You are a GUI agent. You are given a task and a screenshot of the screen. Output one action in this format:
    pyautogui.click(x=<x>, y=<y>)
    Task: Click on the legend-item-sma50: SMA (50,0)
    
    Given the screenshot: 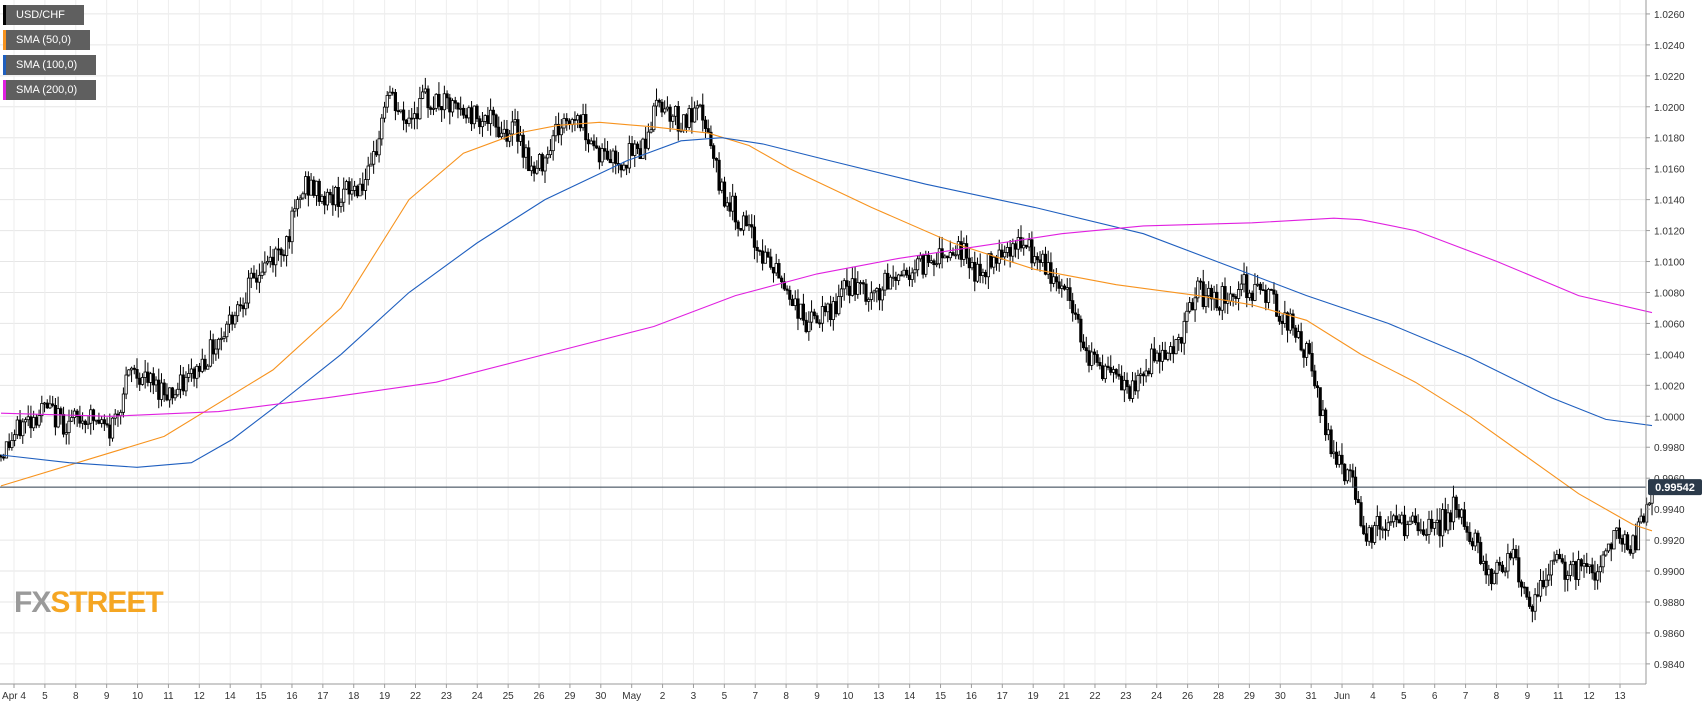 What is the action you would take?
    pyautogui.click(x=46, y=40)
    